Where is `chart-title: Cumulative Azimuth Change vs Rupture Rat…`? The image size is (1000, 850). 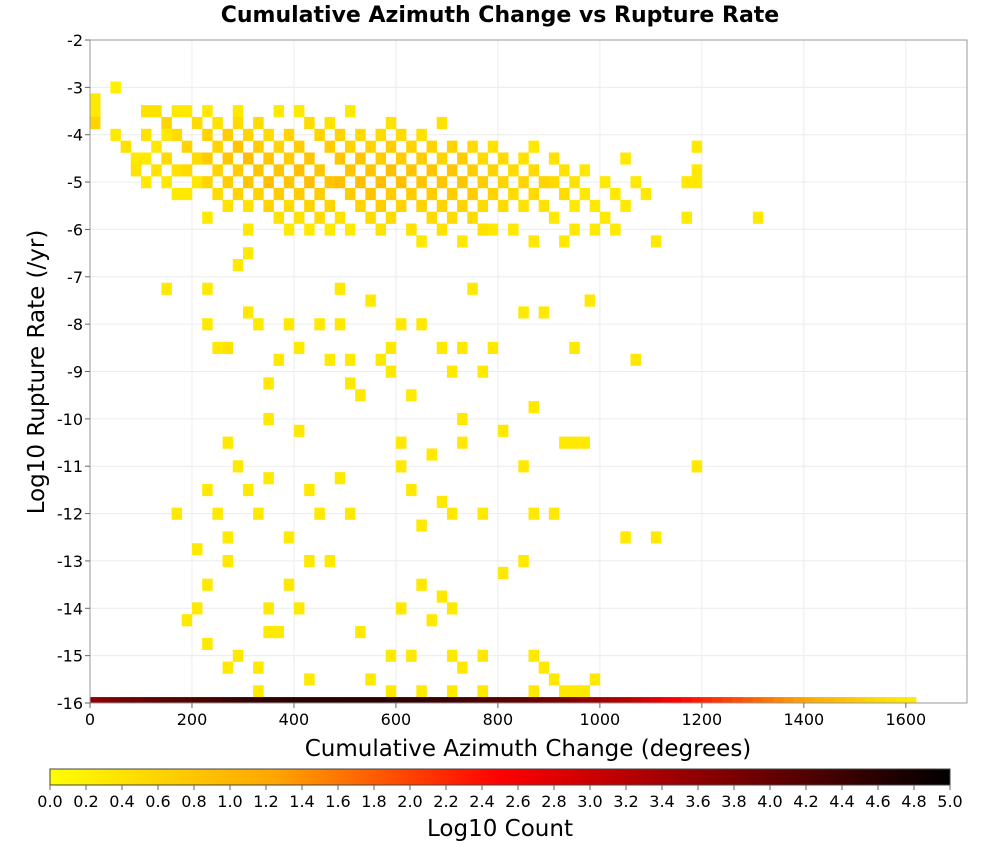 chart-title: Cumulative Azimuth Change vs Rupture Rat… is located at coordinates (500, 15).